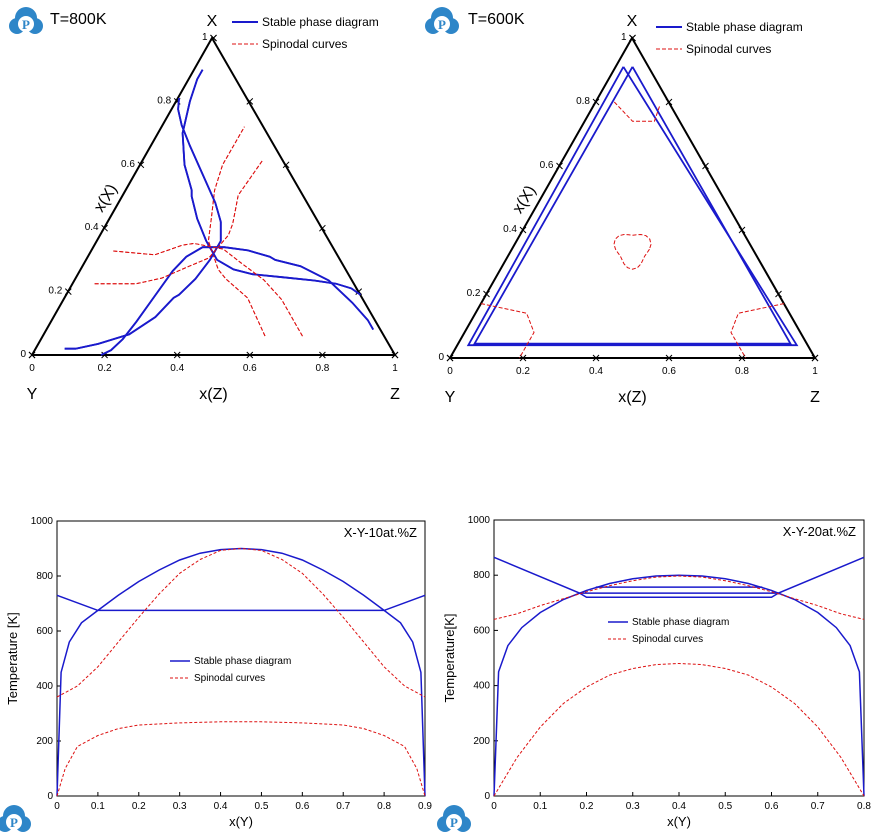  I want to click on spinodal-lobe-right, so click(757, 331).